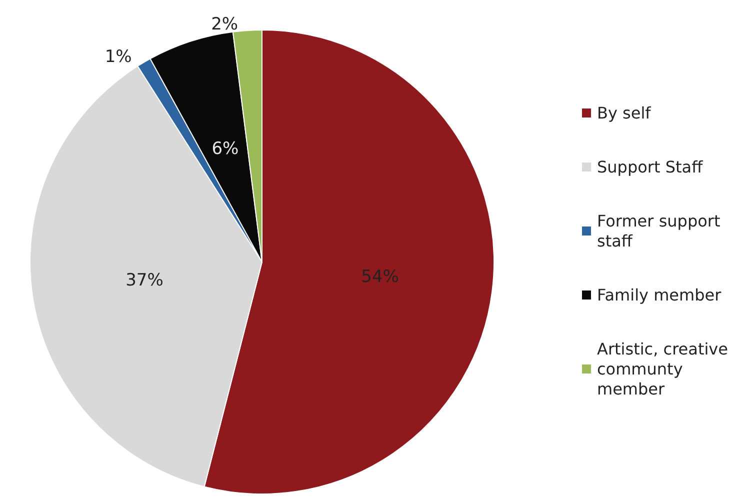 This screenshot has width=748, height=502. What do you see at coordinates (665, 369) in the screenshot?
I see `legend-label: Artistic, creative communty member` at bounding box center [665, 369].